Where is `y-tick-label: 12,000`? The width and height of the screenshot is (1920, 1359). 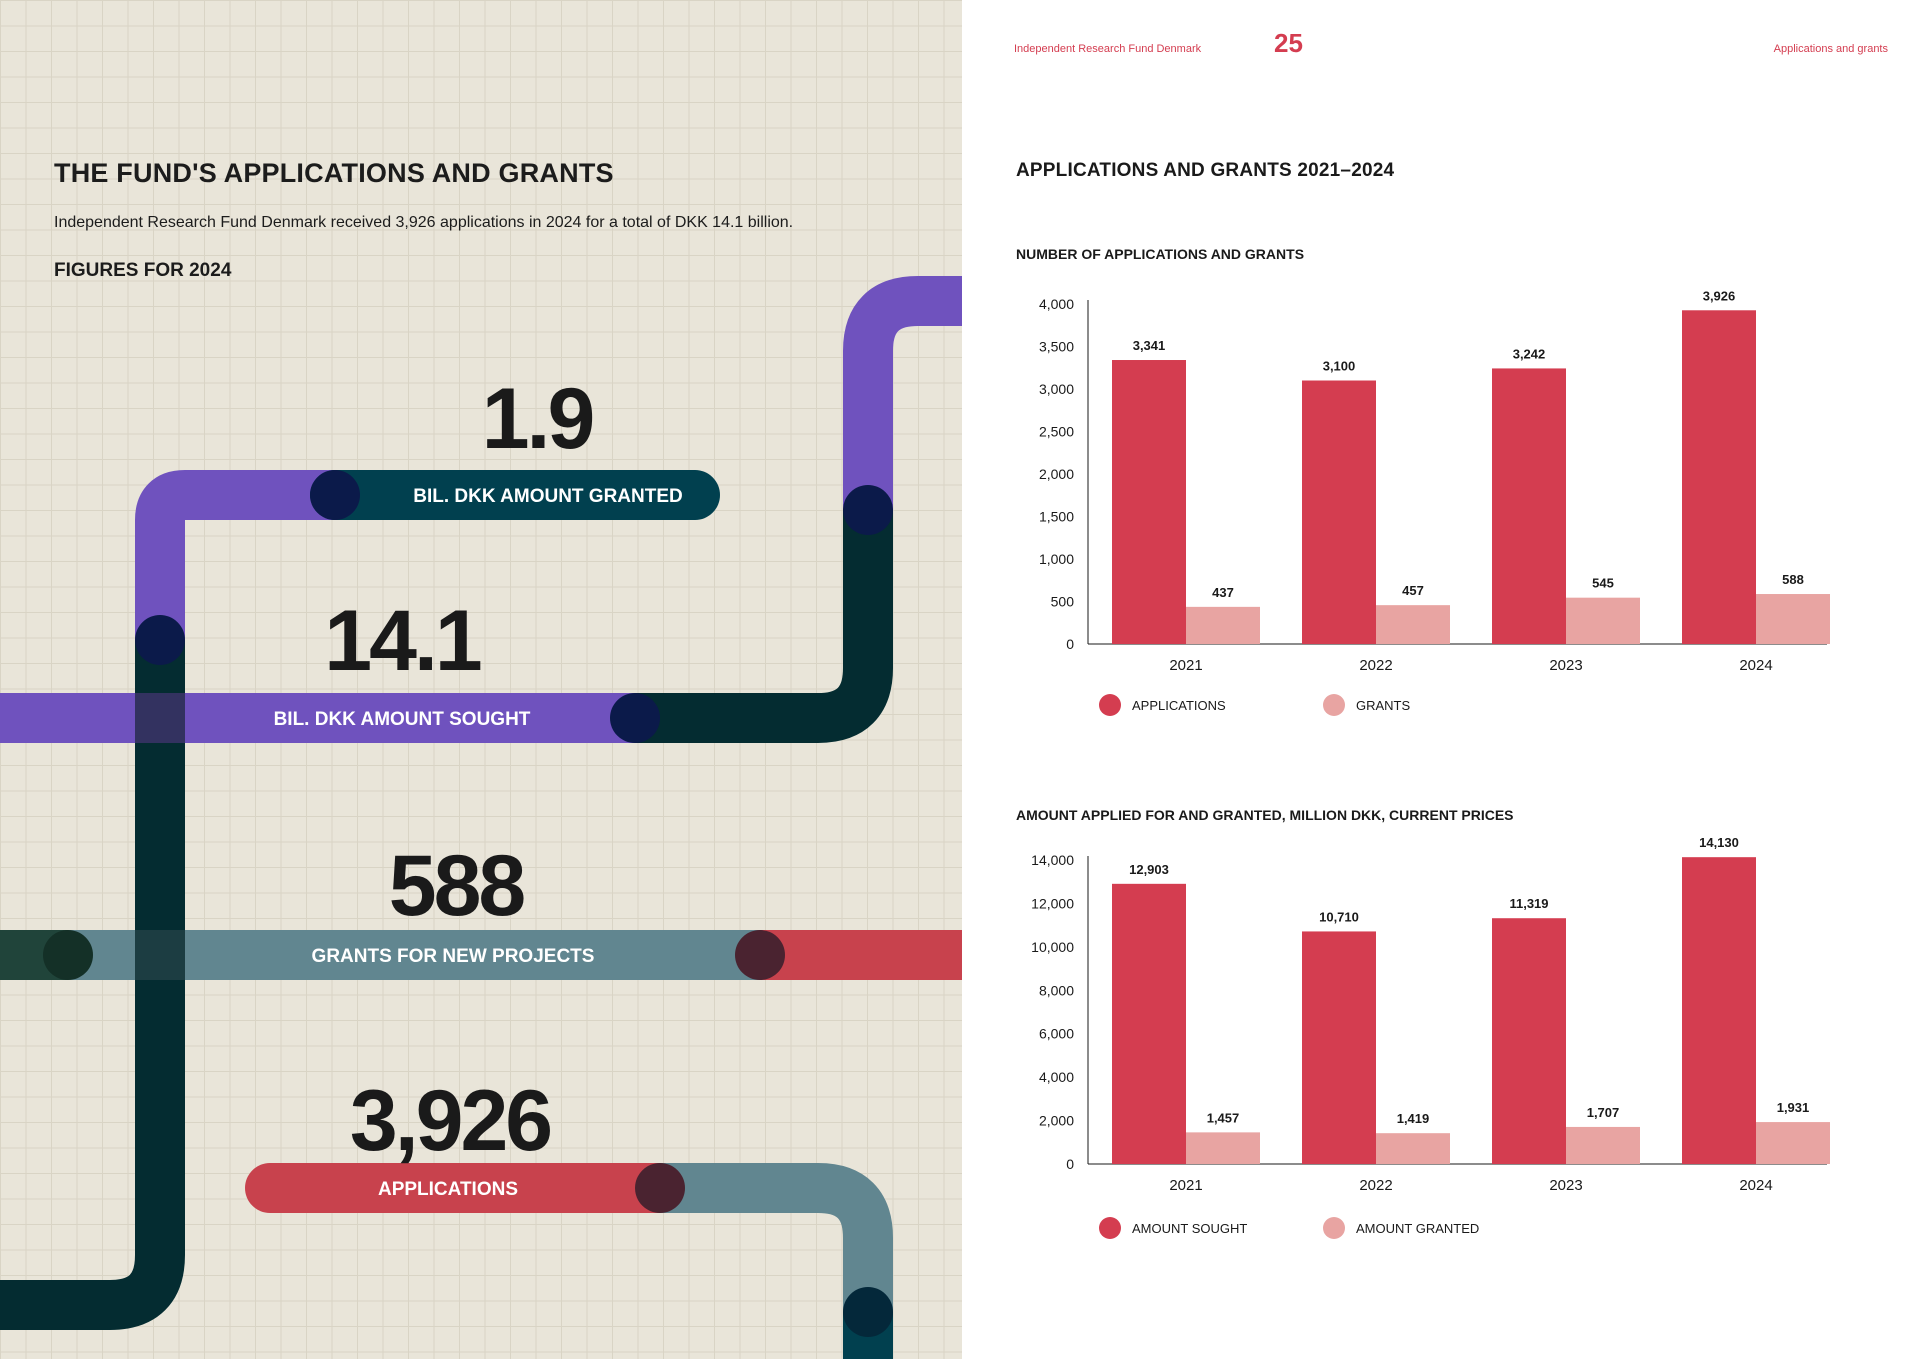 y-tick-label: 12,000 is located at coordinates (1052, 903).